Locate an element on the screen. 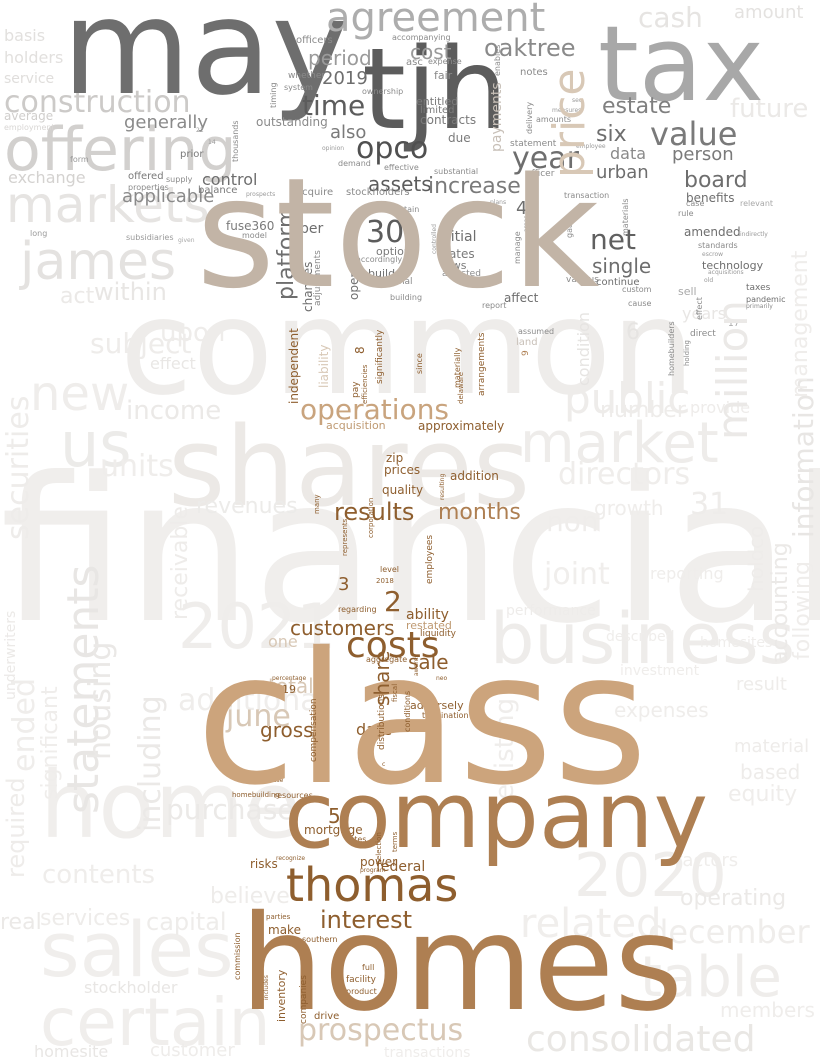 The height and width of the screenshot is (1064, 820). word-homebuilding: homebuilding is located at coordinates (256, 795).